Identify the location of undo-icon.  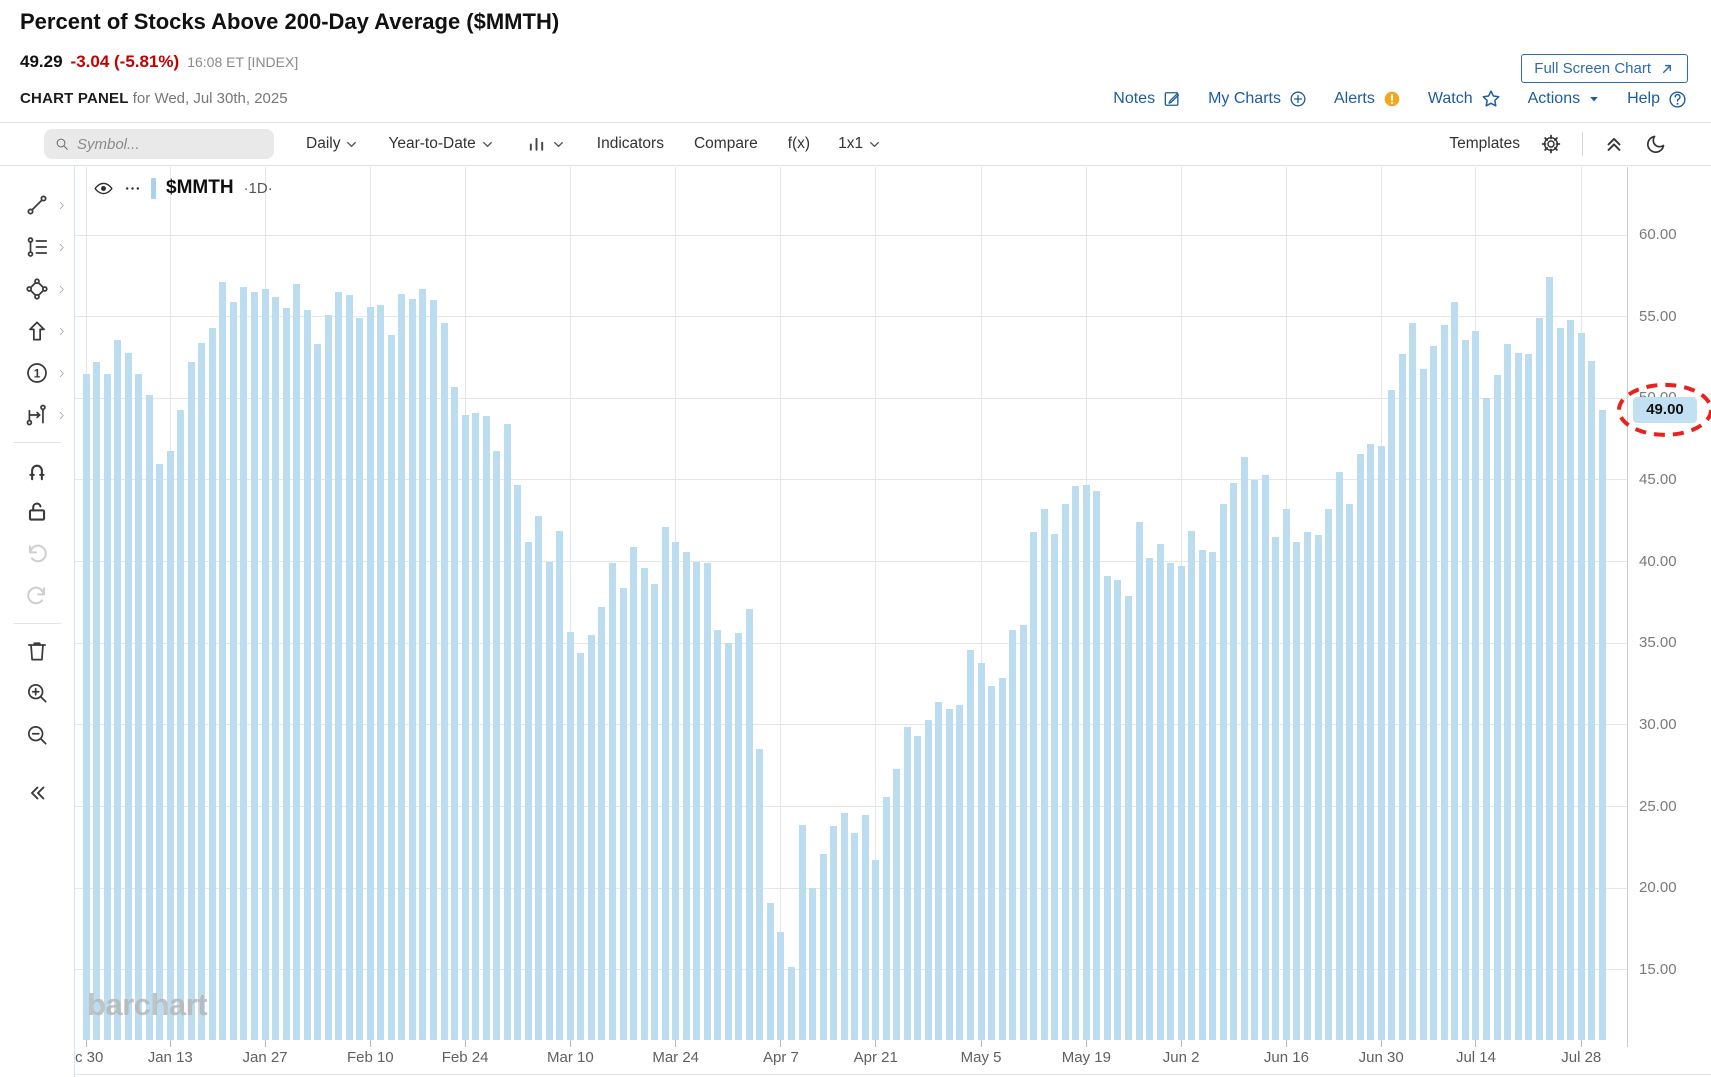
(37, 553).